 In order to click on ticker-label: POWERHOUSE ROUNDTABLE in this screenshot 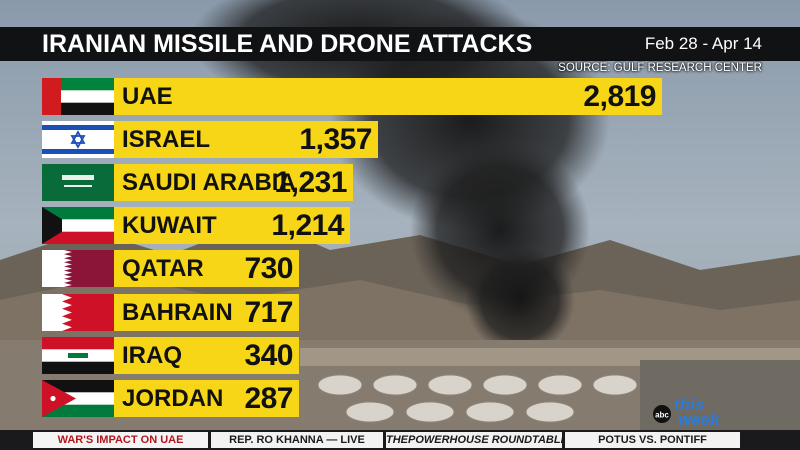, I will do `click(488, 440)`.